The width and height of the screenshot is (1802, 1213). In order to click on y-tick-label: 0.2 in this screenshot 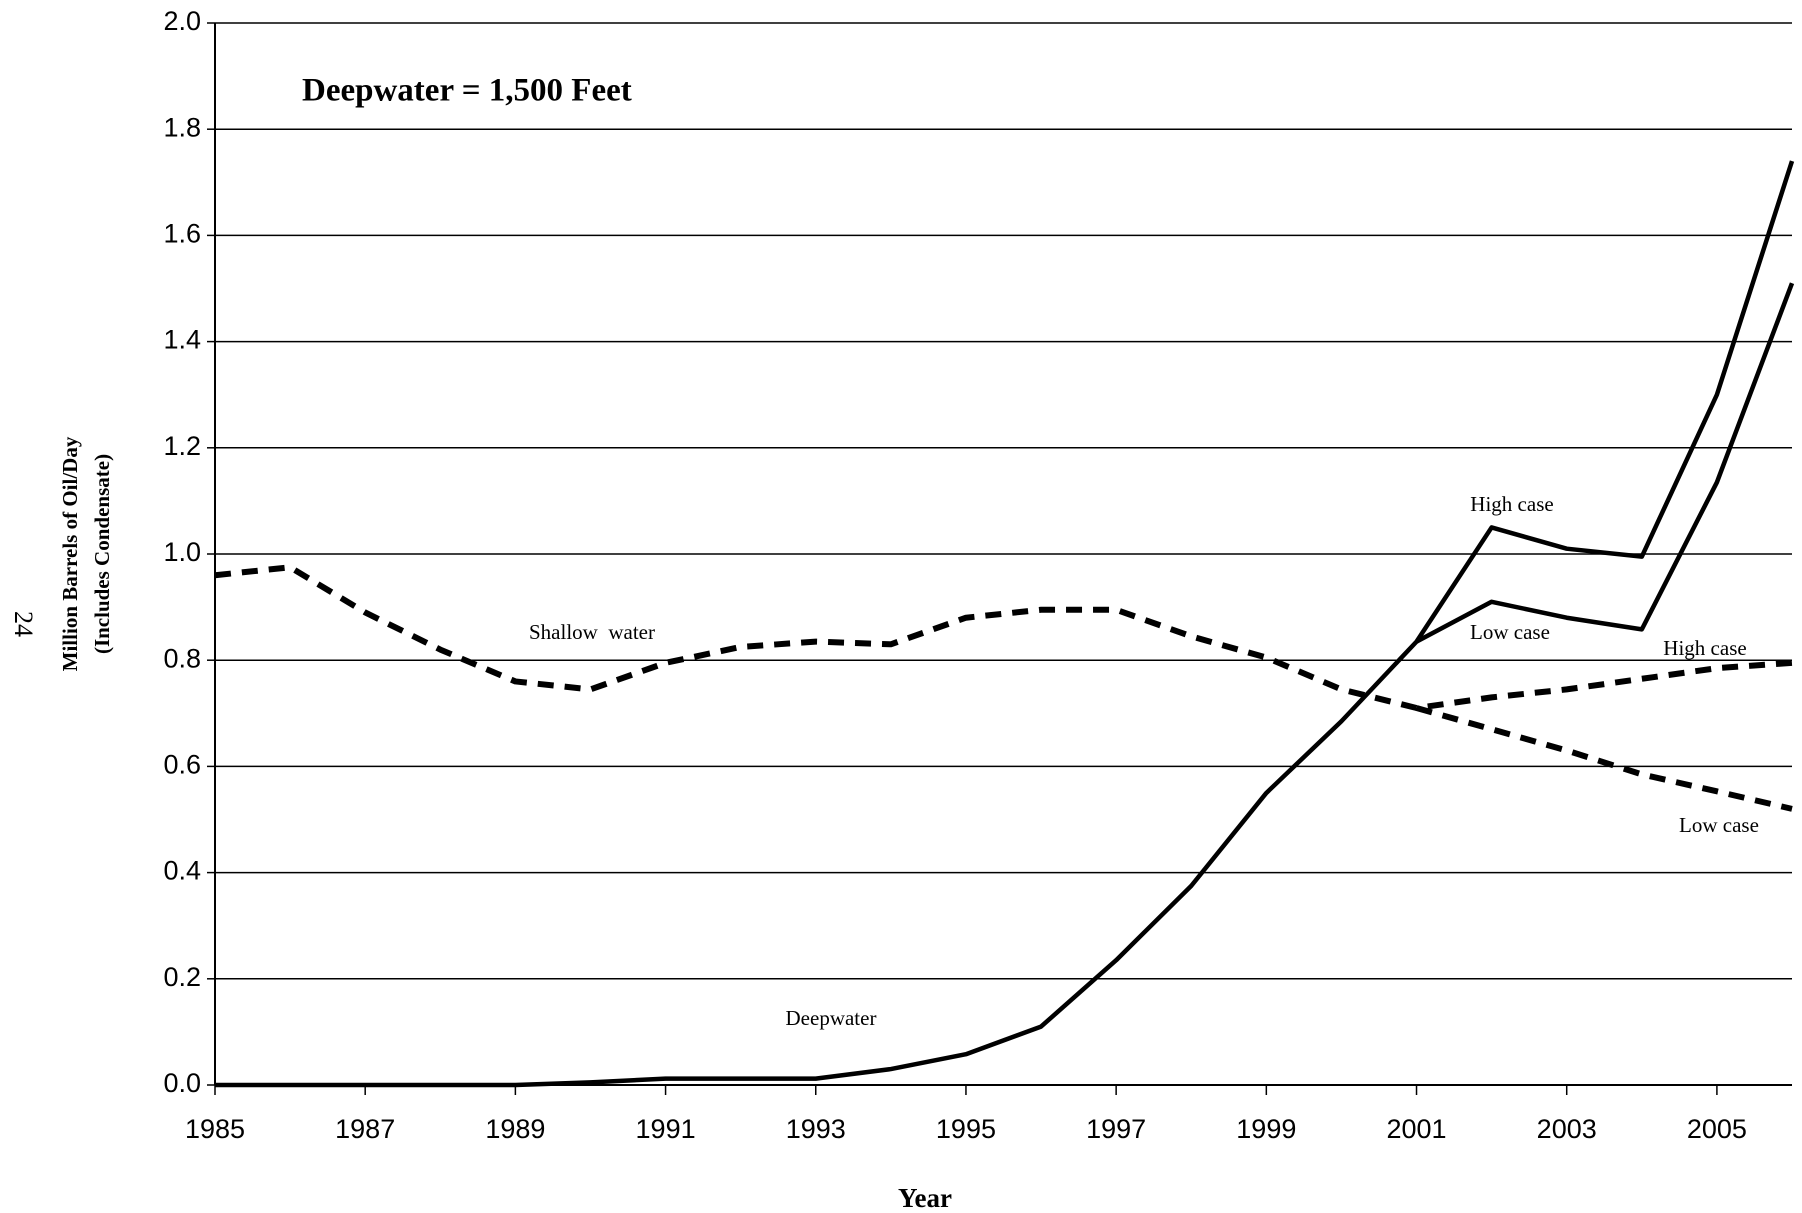, I will do `click(182, 977)`.